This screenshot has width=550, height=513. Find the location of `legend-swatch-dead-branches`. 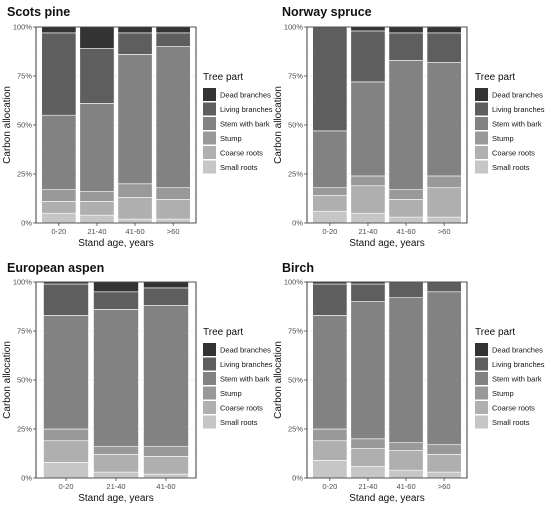

legend-swatch-dead-branches is located at coordinates (481, 94).